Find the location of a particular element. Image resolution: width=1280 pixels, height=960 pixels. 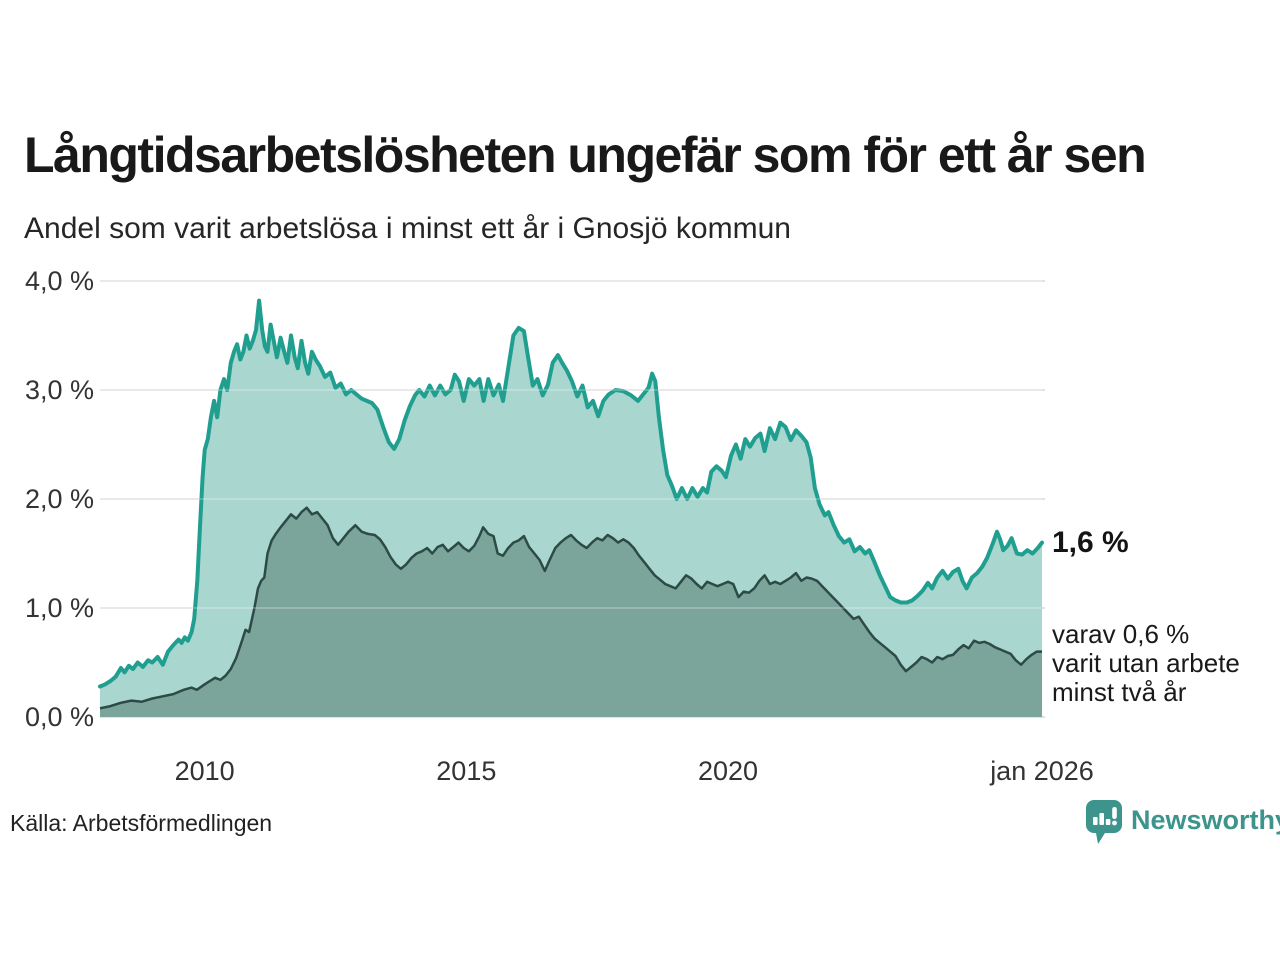

newsworthy-logo-icon is located at coordinates (1104, 822).